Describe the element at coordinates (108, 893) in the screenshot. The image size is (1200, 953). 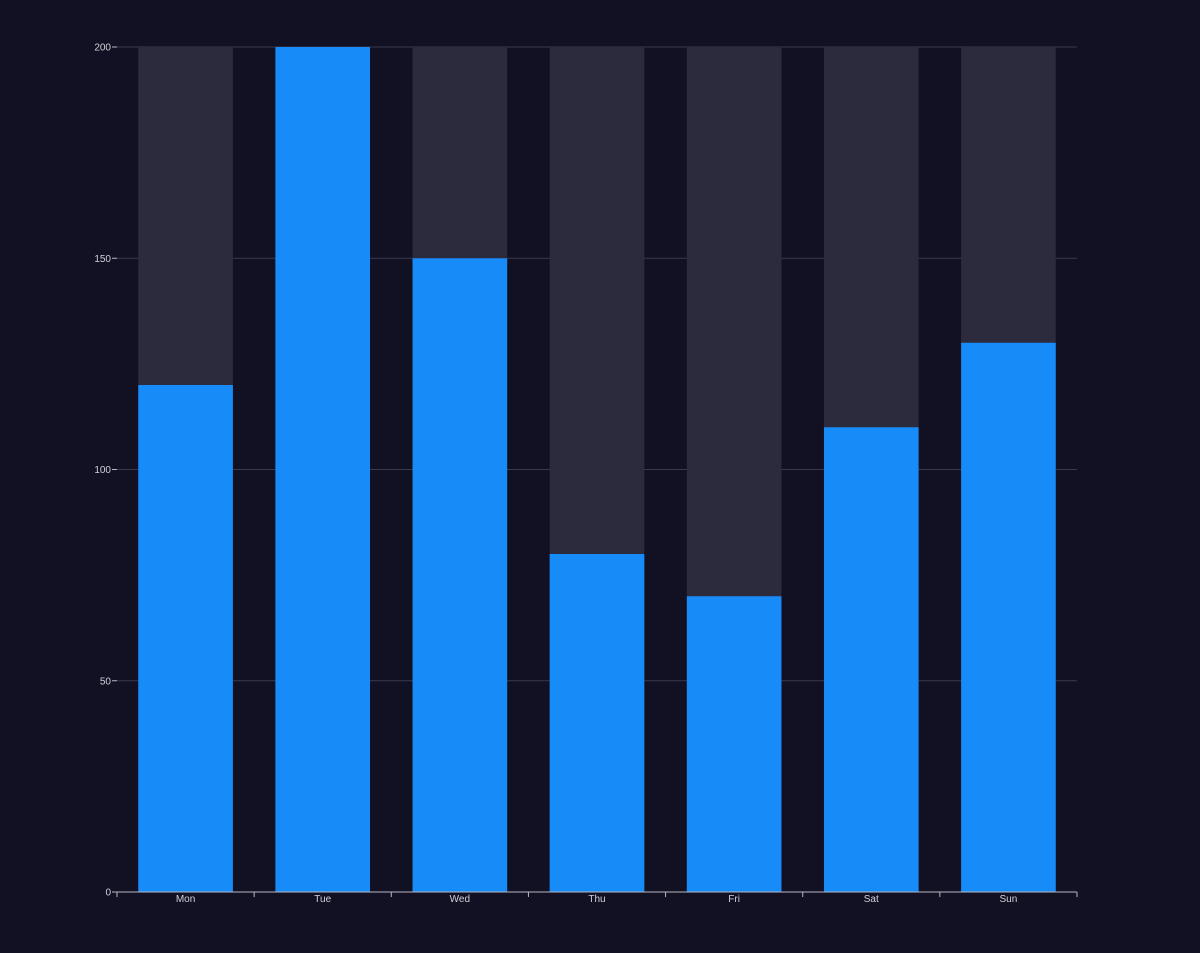
I see `y-tick-label: 0` at that location.